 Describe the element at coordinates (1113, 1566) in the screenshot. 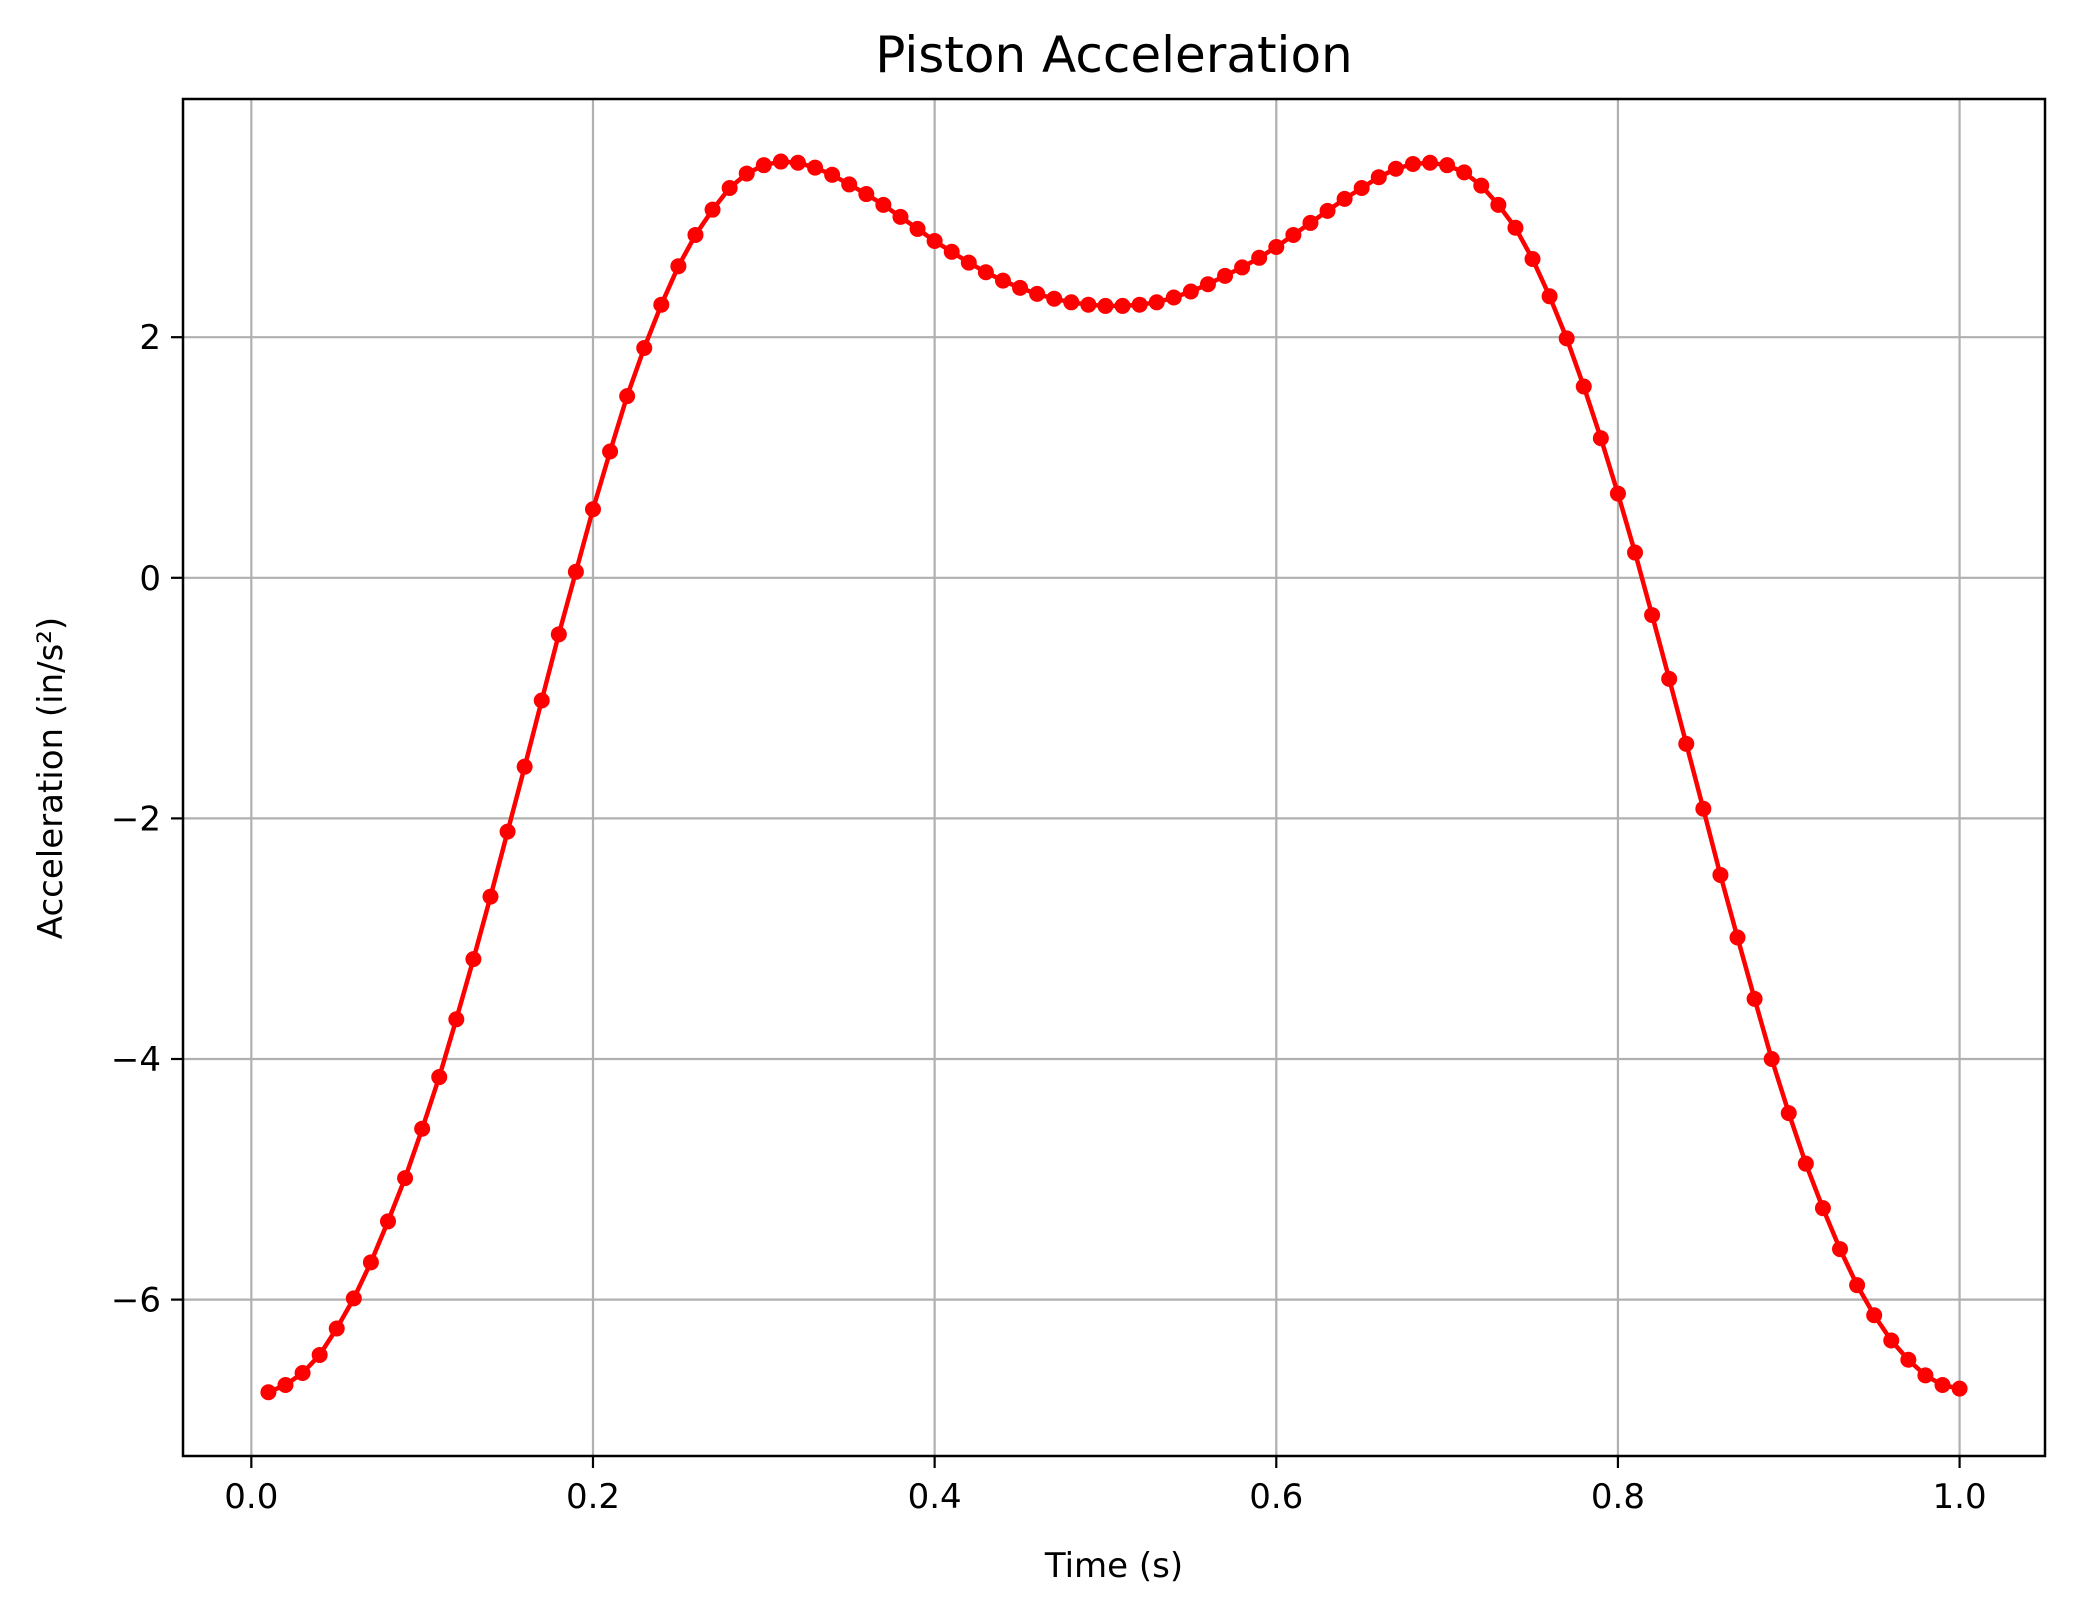

I see `x-axis-label: Time (s)` at that location.